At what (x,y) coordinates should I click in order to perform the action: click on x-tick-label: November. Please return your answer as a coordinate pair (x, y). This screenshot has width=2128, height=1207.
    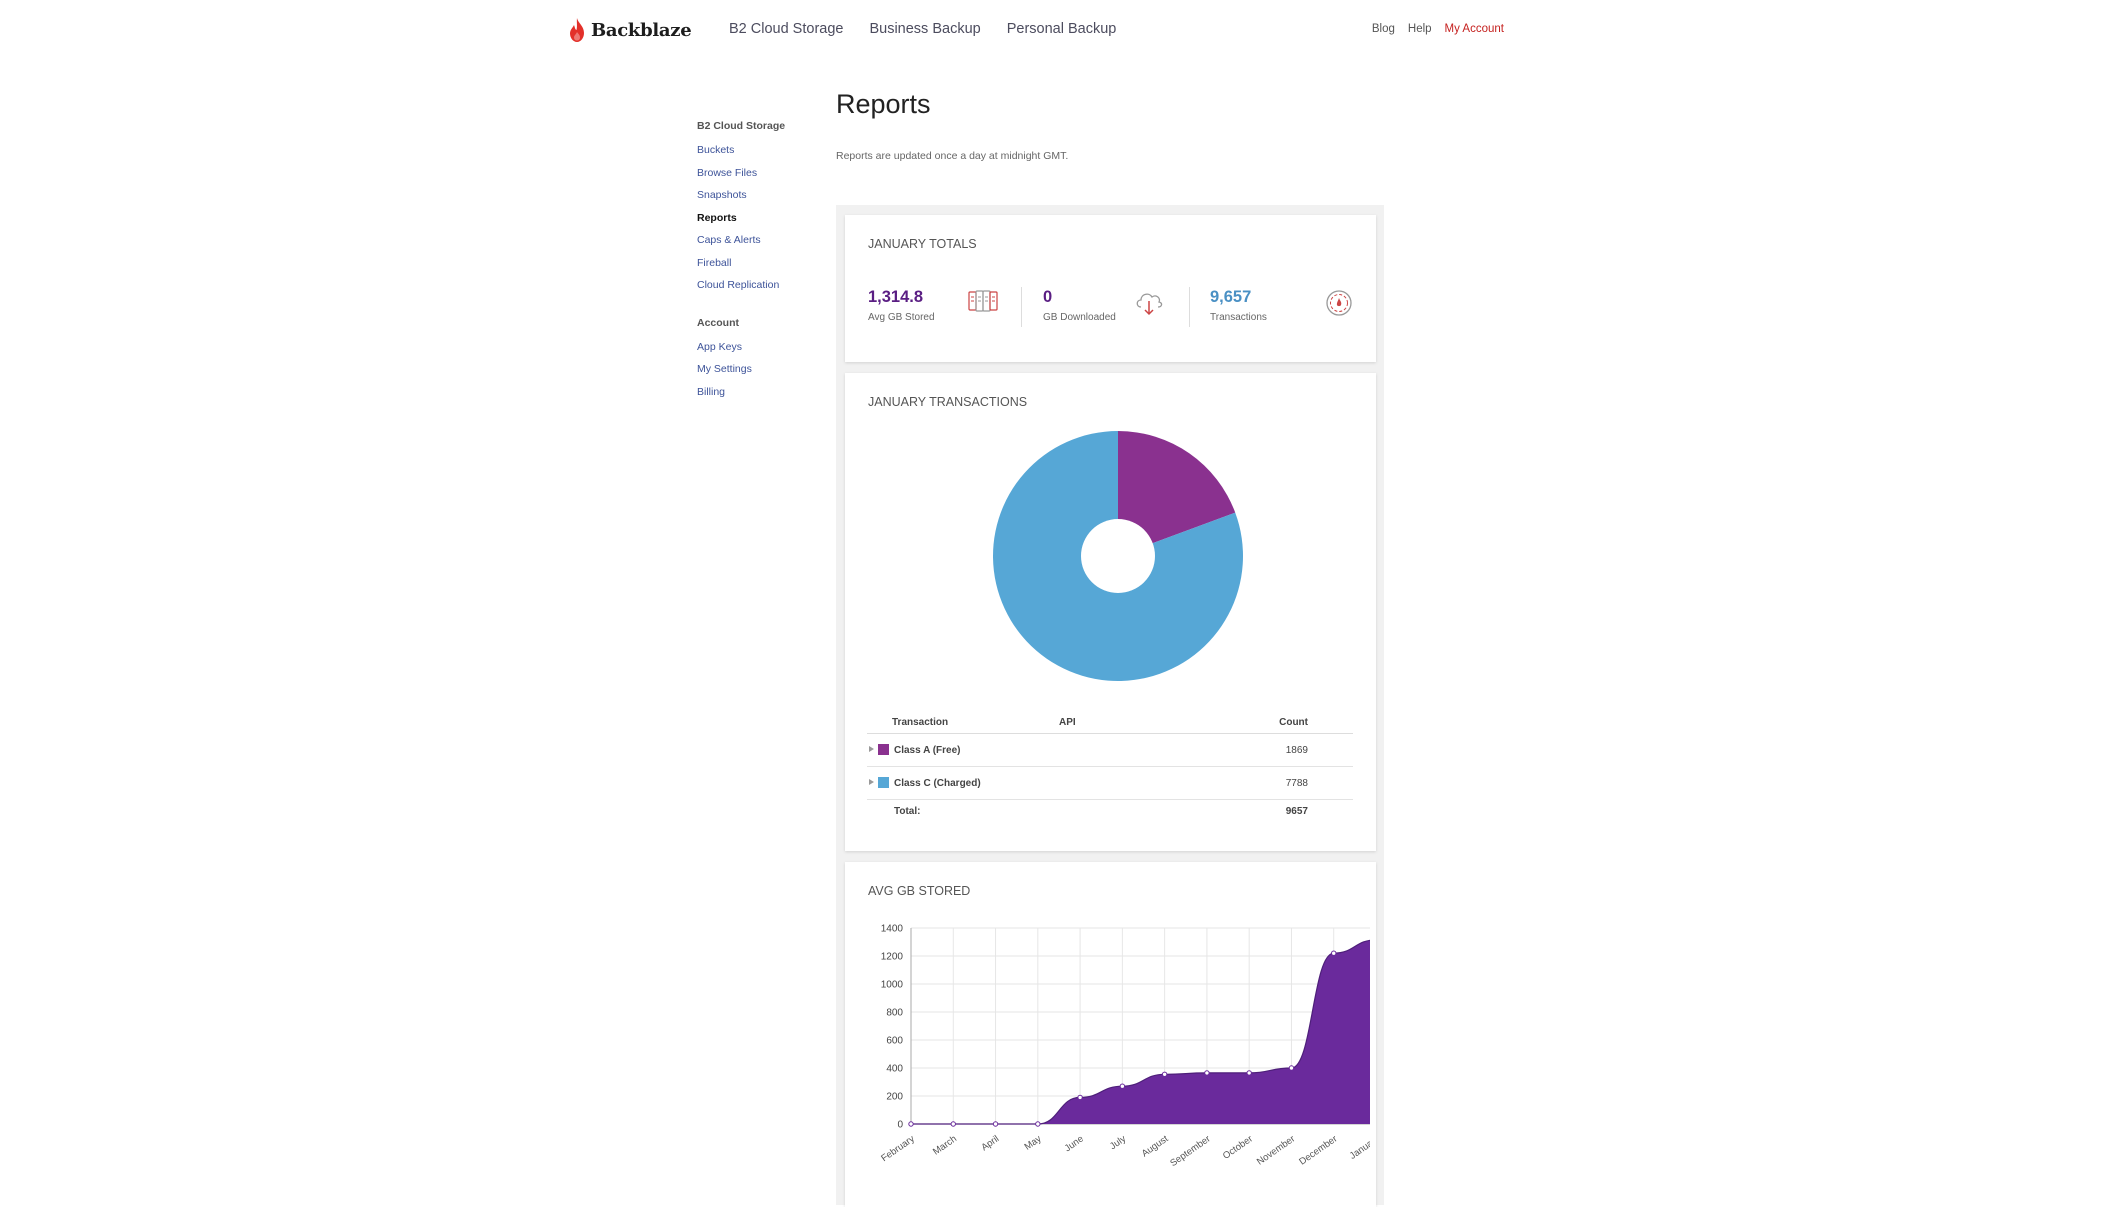
    Looking at the image, I should click on (1276, 1150).